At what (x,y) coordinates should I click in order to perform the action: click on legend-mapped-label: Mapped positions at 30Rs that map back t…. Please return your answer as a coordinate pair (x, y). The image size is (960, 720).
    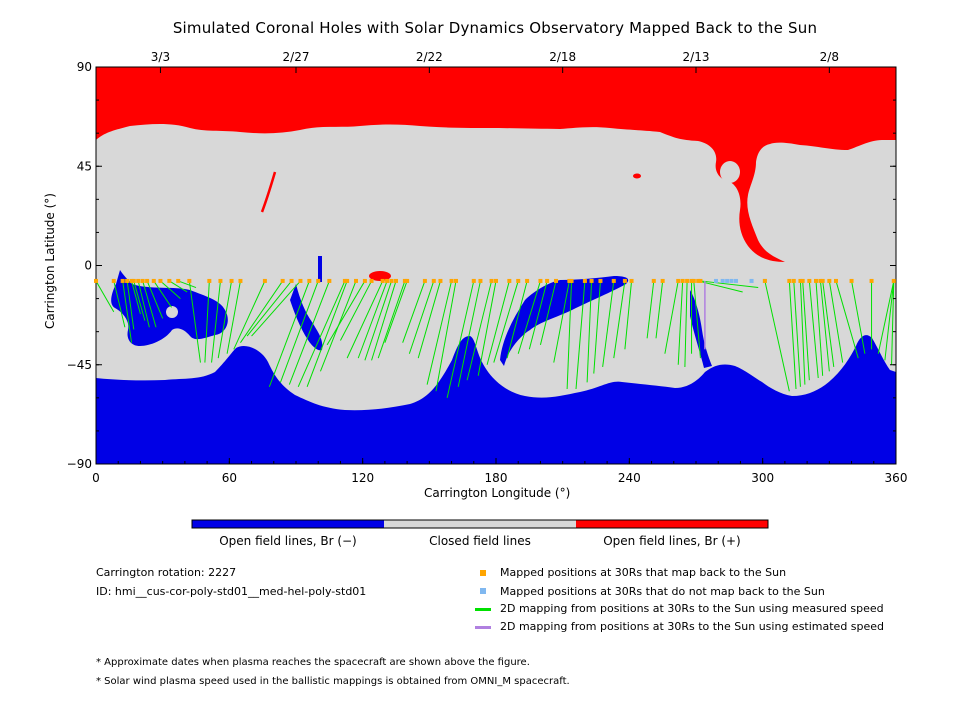
    Looking at the image, I should click on (643, 572).